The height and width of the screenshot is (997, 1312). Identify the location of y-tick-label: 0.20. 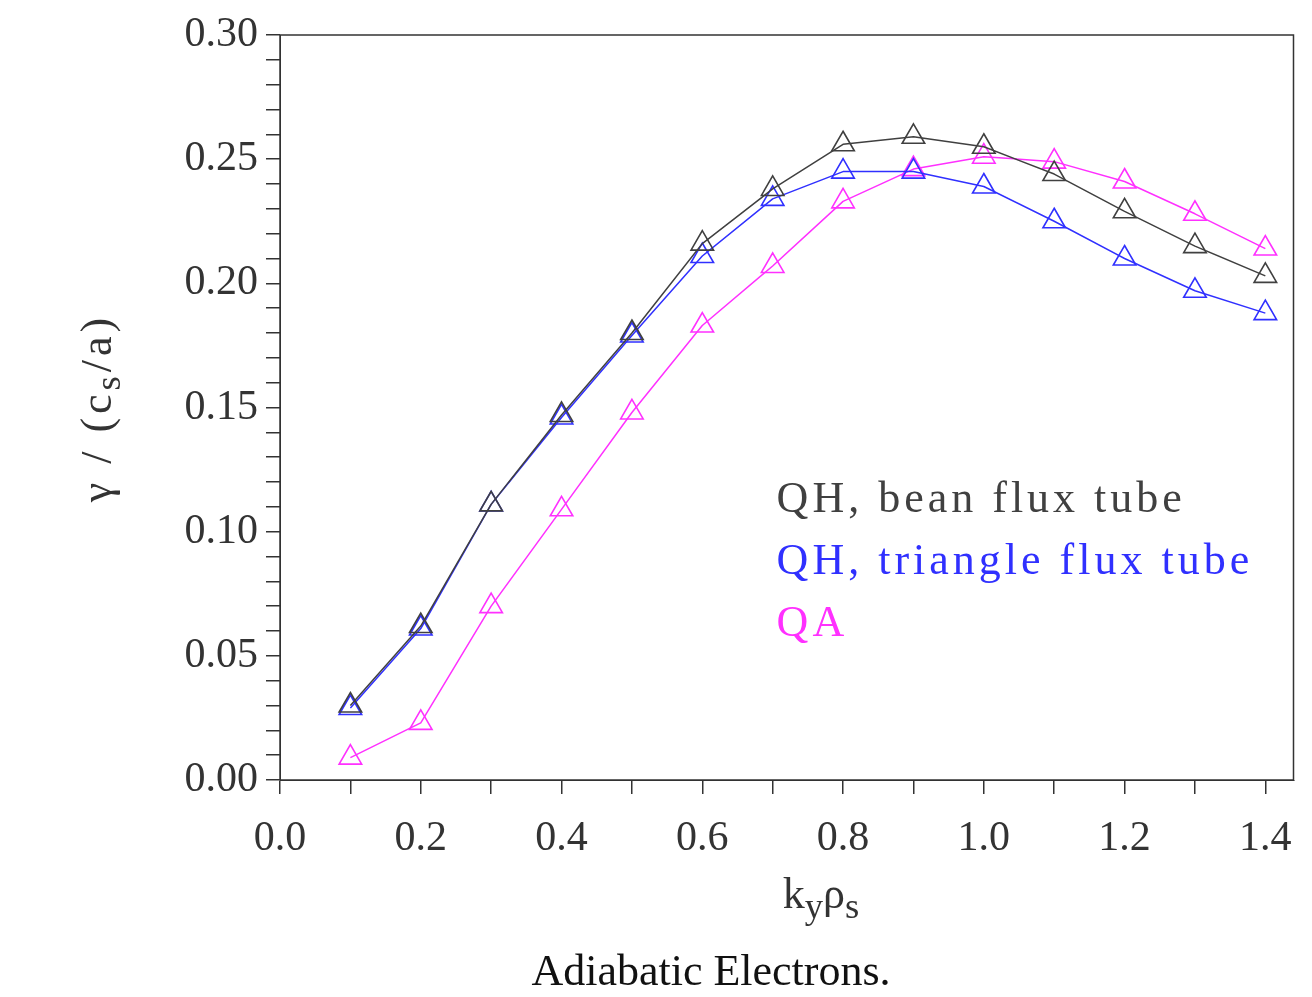
(221, 280).